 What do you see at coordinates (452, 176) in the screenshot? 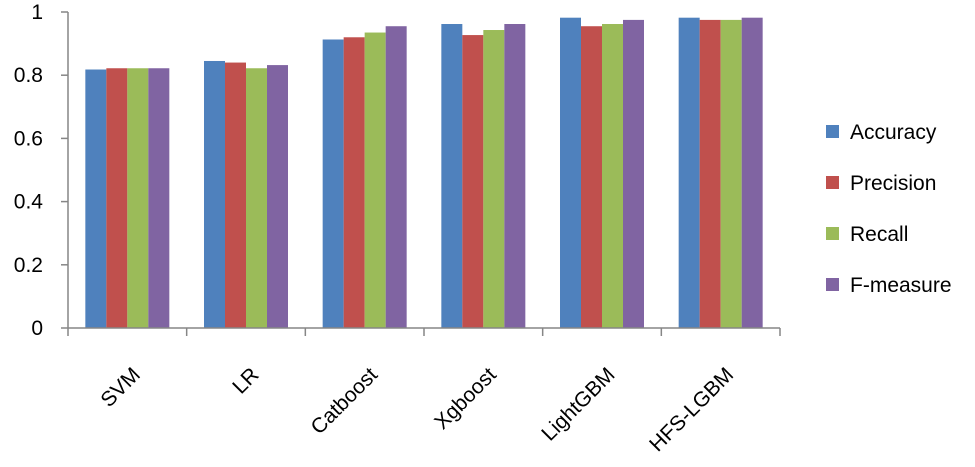
I see `bar-accuracy-xgboost` at bounding box center [452, 176].